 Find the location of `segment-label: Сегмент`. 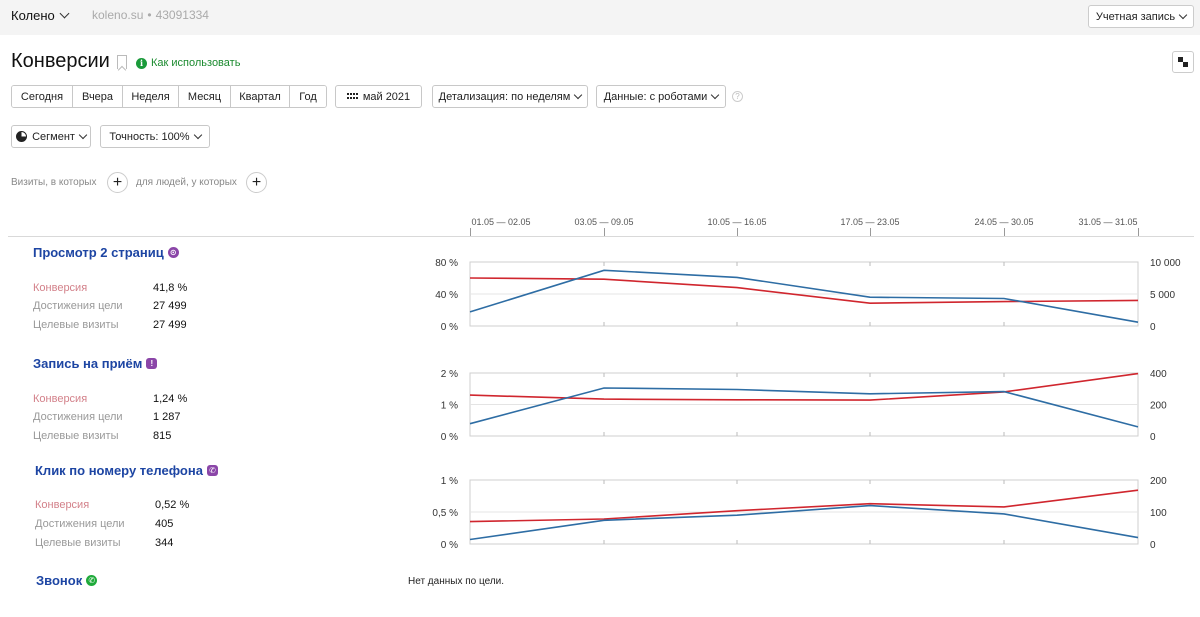

segment-label: Сегмент is located at coordinates (53, 136).